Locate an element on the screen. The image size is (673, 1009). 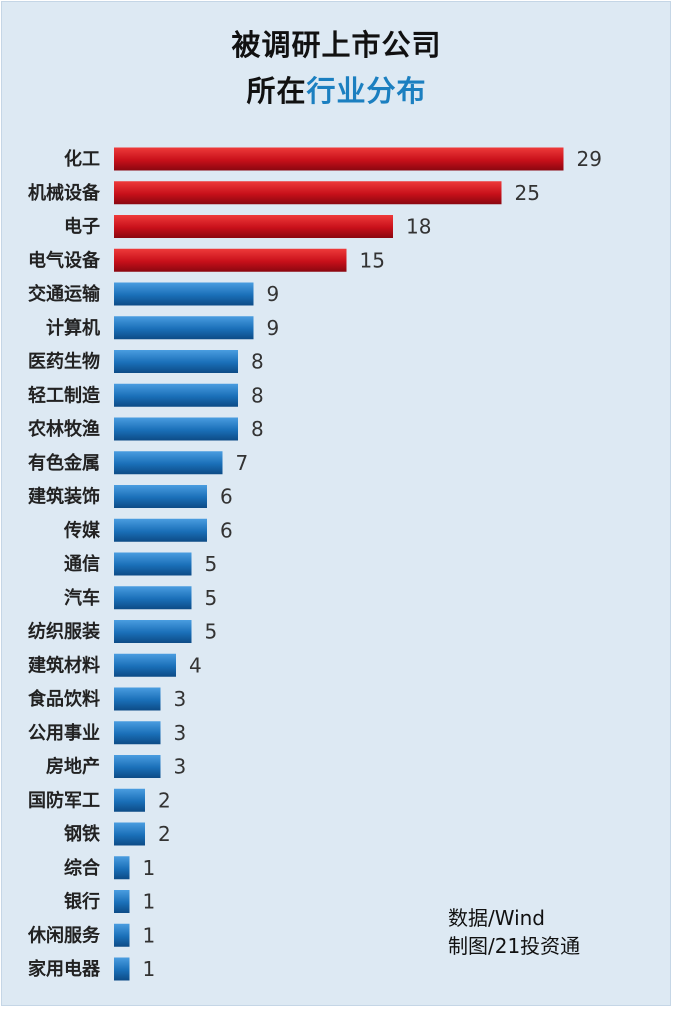
chart-title-line1: 被调研上市公司 is located at coordinates (336, 45).